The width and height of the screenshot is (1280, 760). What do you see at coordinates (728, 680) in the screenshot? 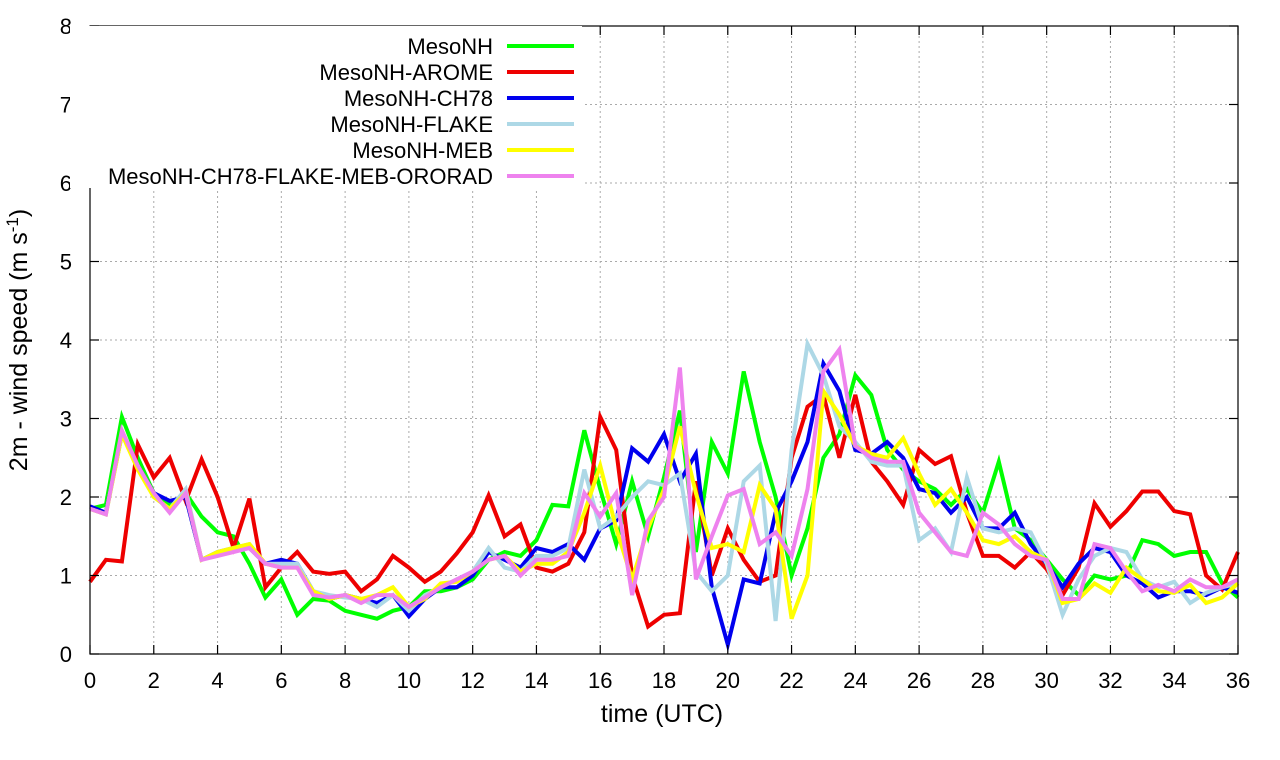
I see `x-tick-label: 20` at bounding box center [728, 680].